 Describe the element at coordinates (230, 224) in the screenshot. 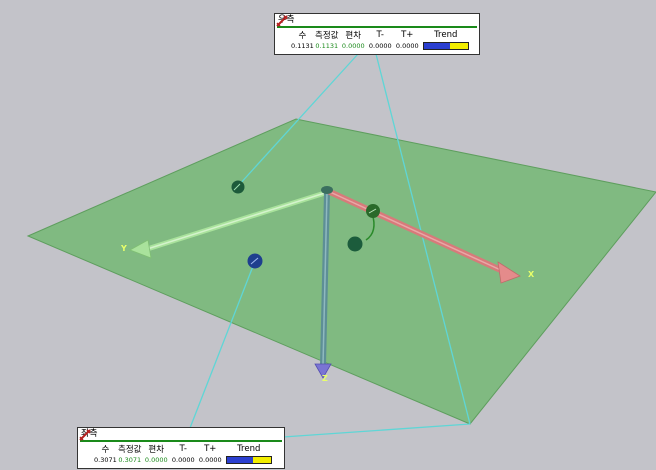

I see `y-axis` at that location.